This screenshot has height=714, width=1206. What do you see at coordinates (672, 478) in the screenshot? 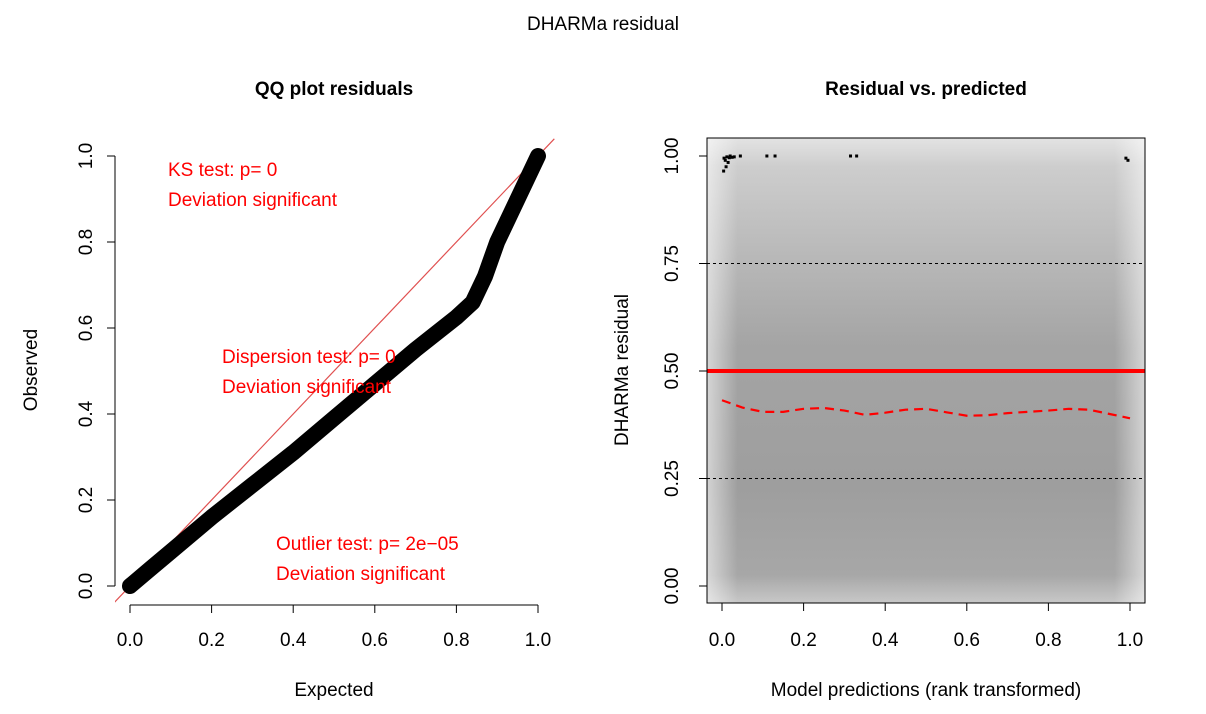
I see `y-tick-label: 0.25` at bounding box center [672, 478].